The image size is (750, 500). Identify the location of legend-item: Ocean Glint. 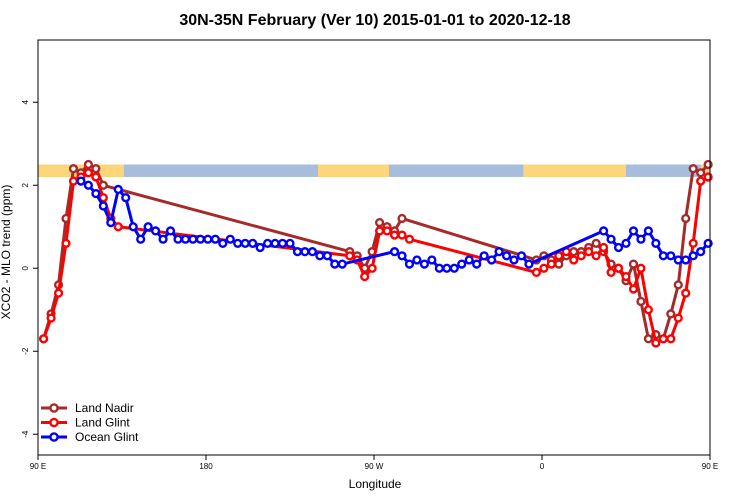
(90, 437).